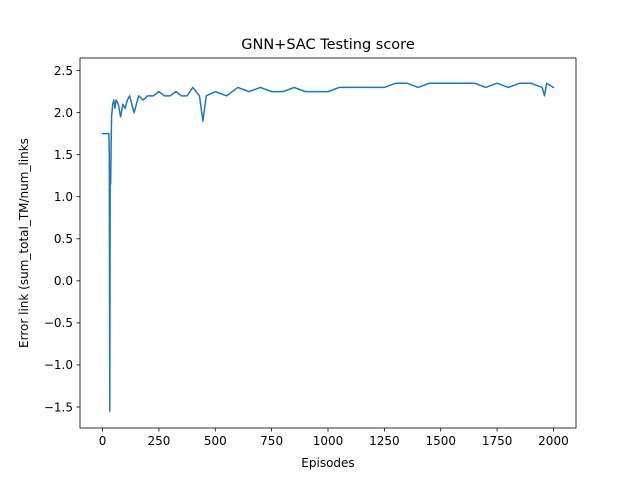 This screenshot has width=640, height=480. I want to click on y-tick-label: −0.5, so click(58, 323).